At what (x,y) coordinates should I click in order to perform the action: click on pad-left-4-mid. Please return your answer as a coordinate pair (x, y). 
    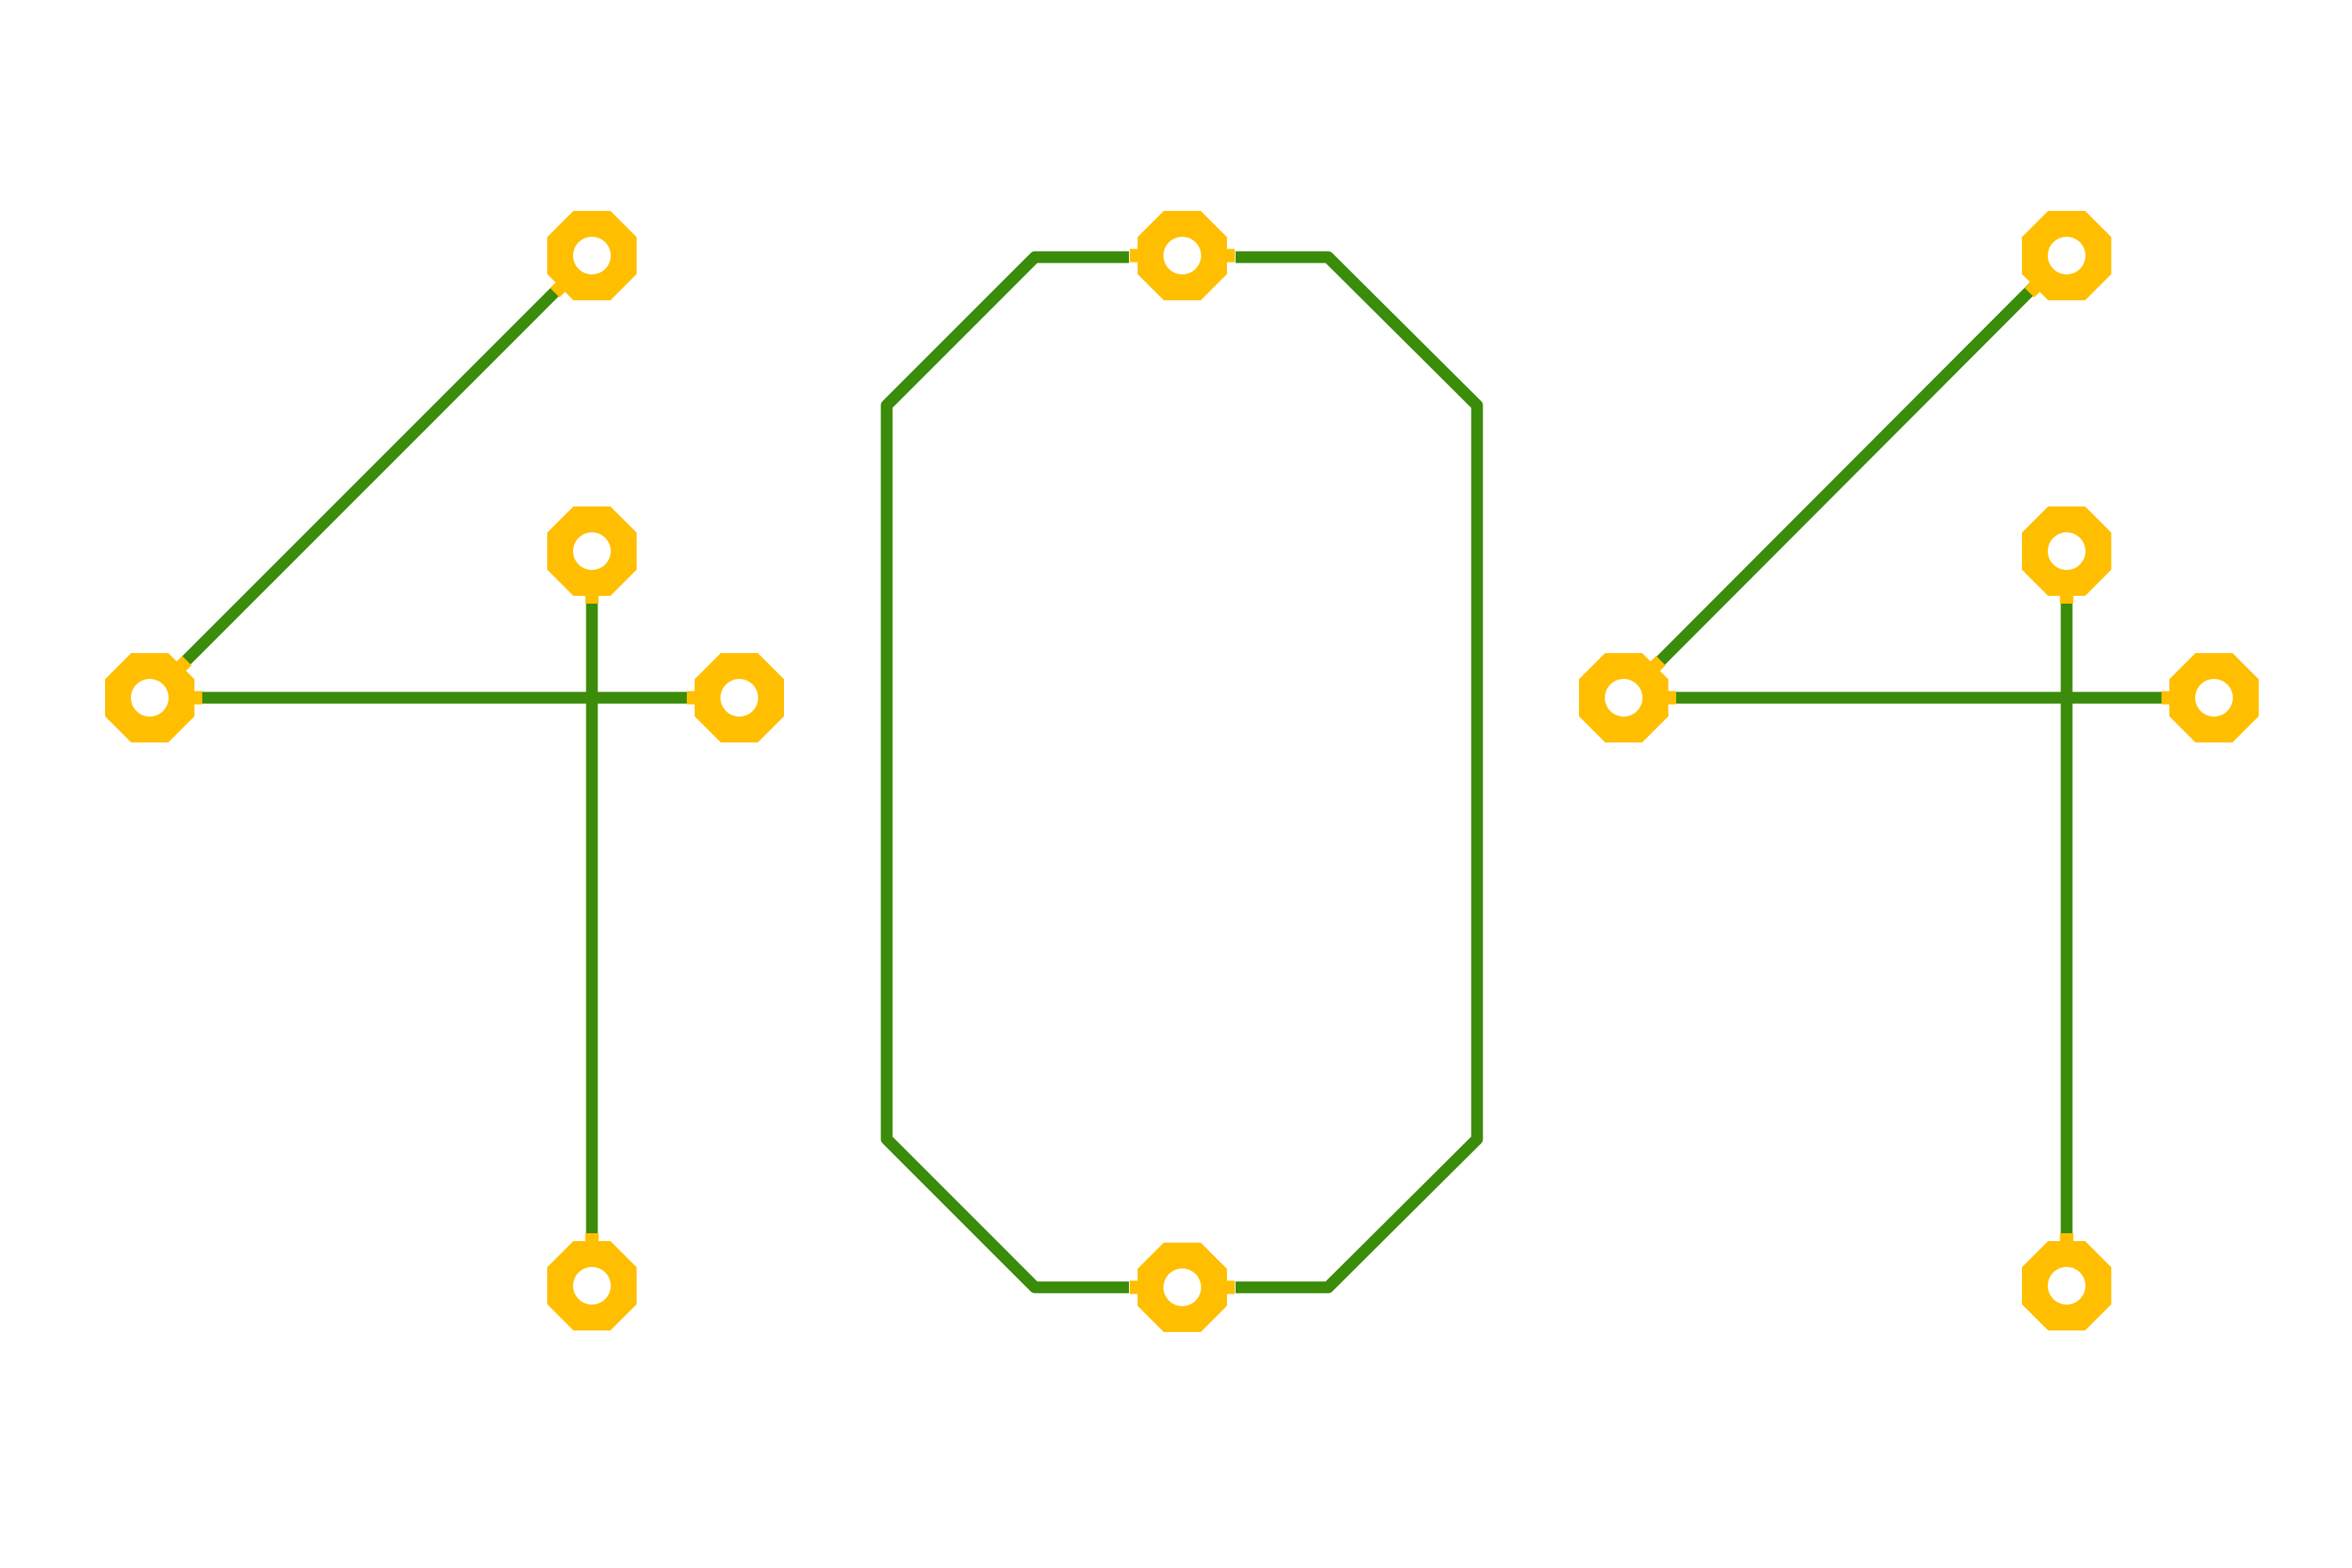
    Looking at the image, I should click on (592, 555).